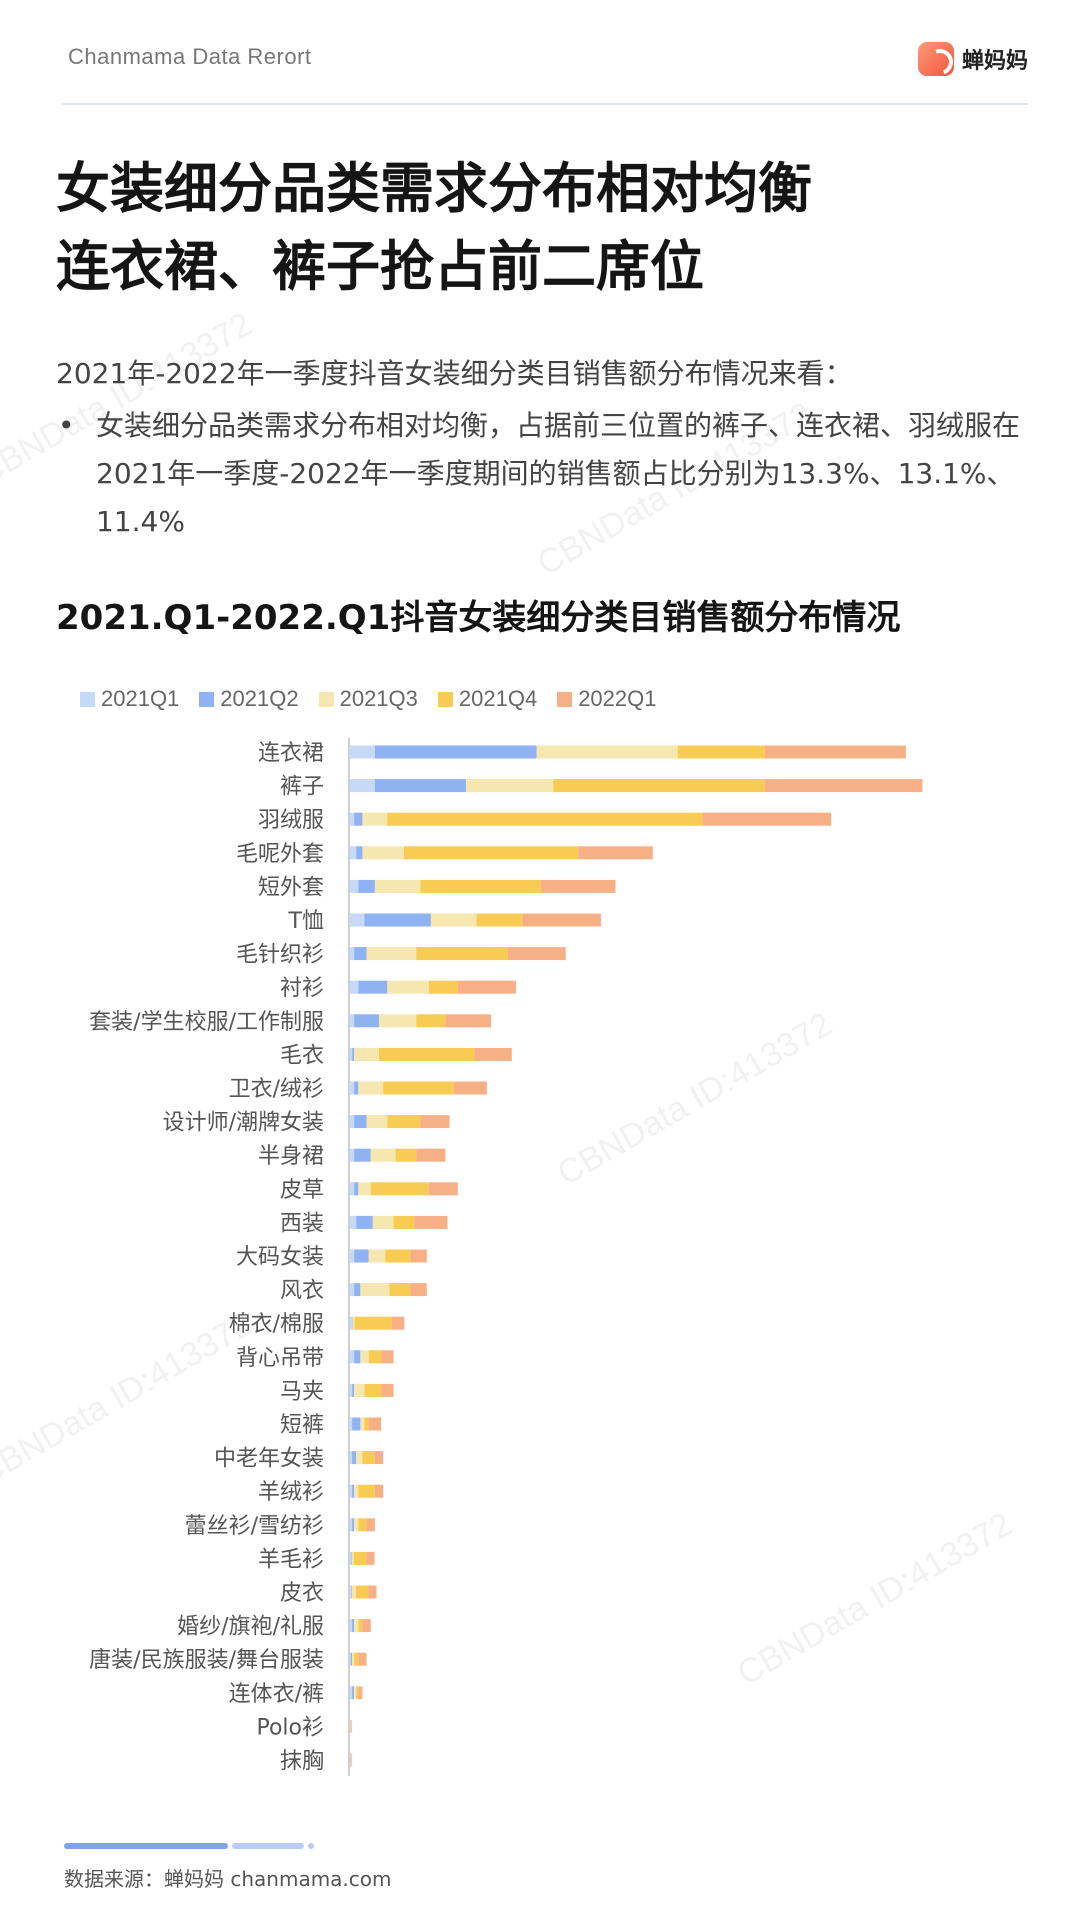 Image resolution: width=1080 pixels, height=1925 pixels. I want to click on category-tick-label: 短裤, so click(302, 1425).